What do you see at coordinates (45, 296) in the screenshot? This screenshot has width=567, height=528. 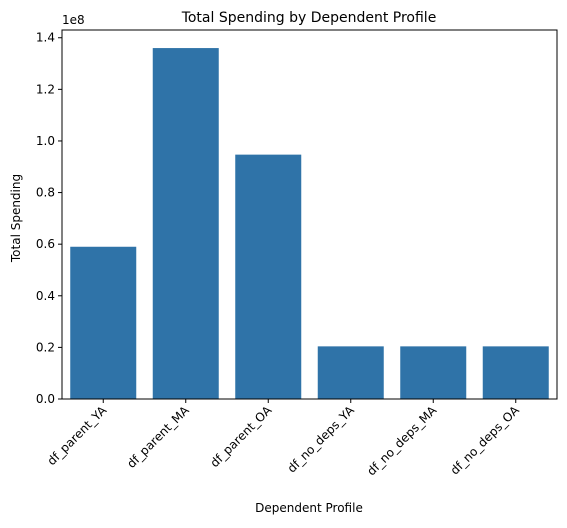 I see `y-tick-label: 0.4` at bounding box center [45, 296].